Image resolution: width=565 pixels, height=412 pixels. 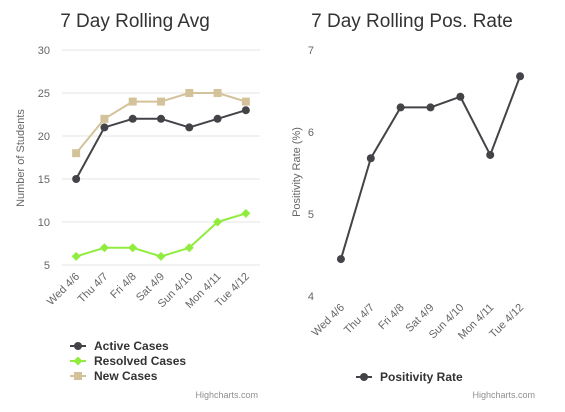 What do you see at coordinates (311, 51) in the screenshot?
I see `y-tick-label: 7` at bounding box center [311, 51].